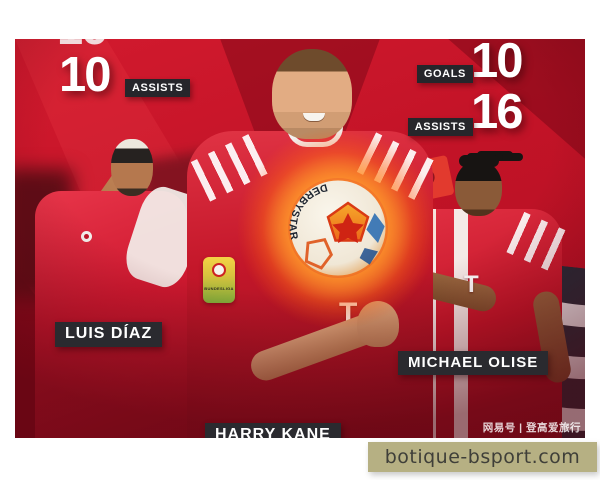 Image resolution: width=600 pixels, height=480 pixels. What do you see at coordinates (312, 94) in the screenshot?
I see `kane-head` at bounding box center [312, 94].